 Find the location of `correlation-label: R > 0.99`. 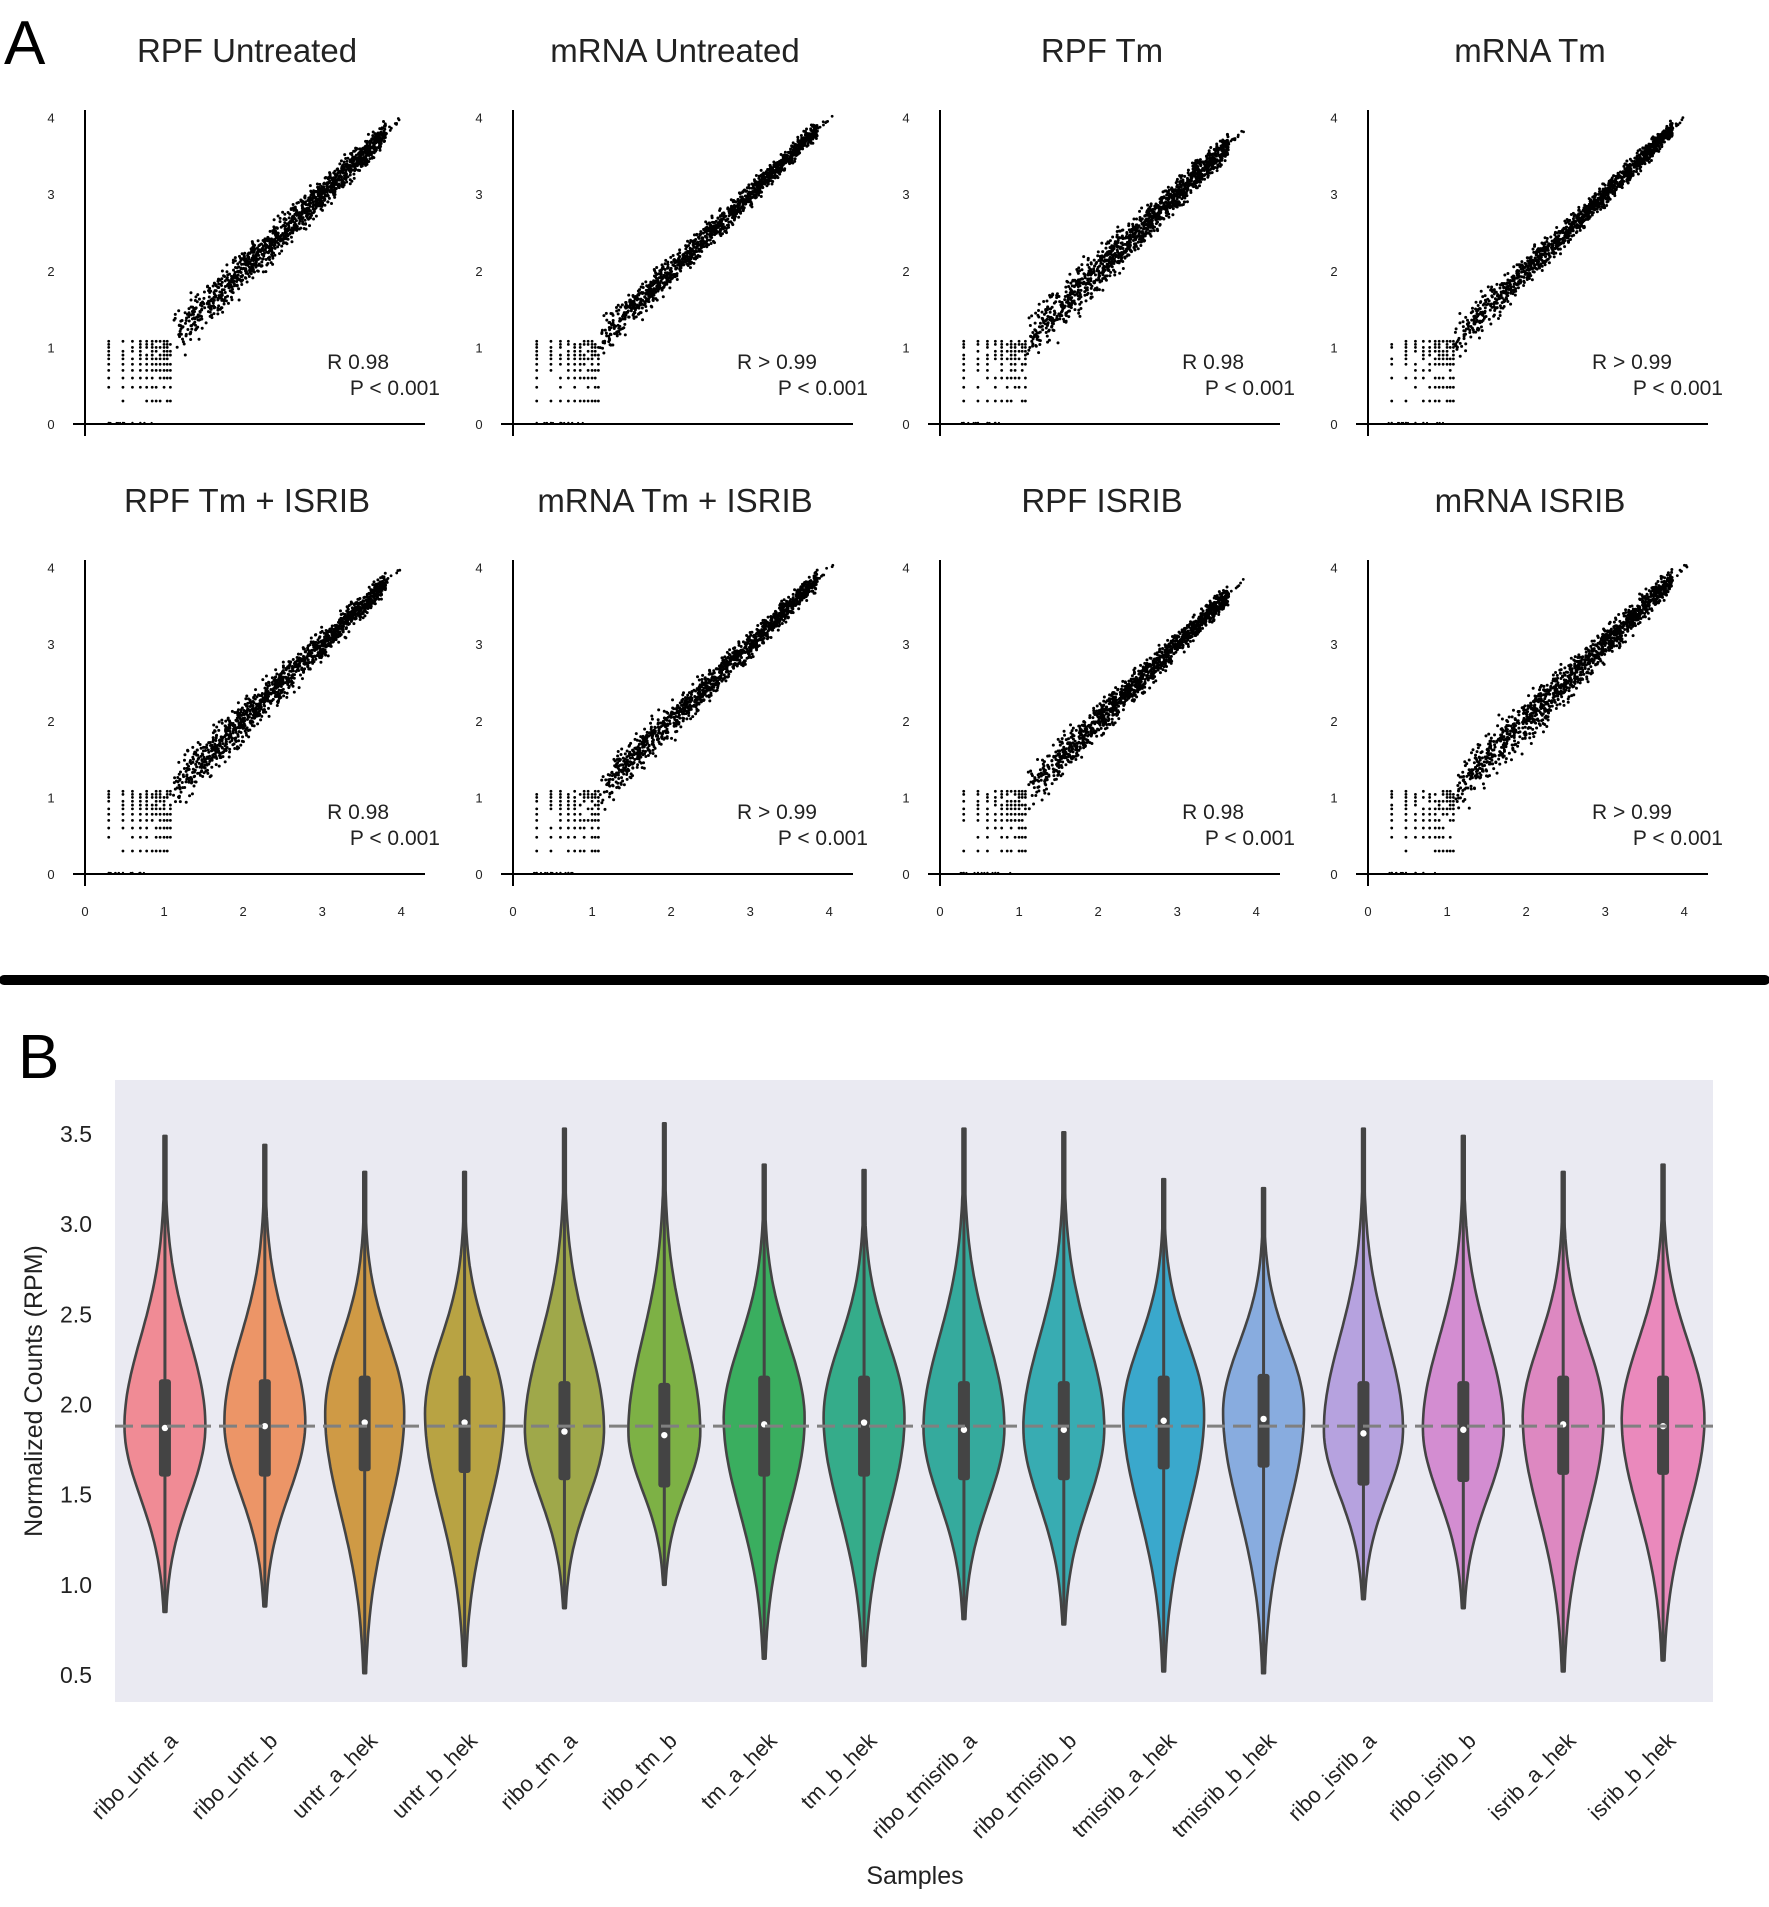

correlation-label: R > 0.99 is located at coordinates (777, 362).